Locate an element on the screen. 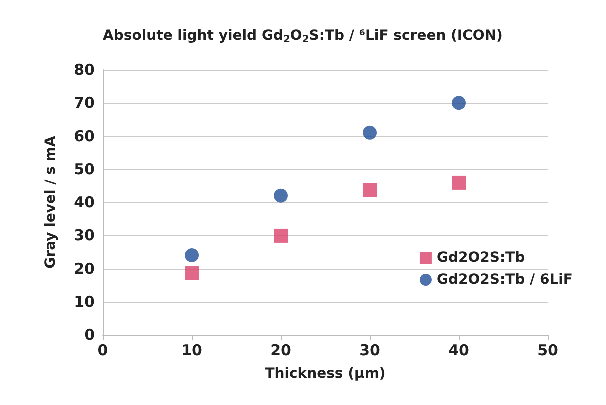 The image size is (606, 405). y-tick-label: 20 is located at coordinates (84, 269).